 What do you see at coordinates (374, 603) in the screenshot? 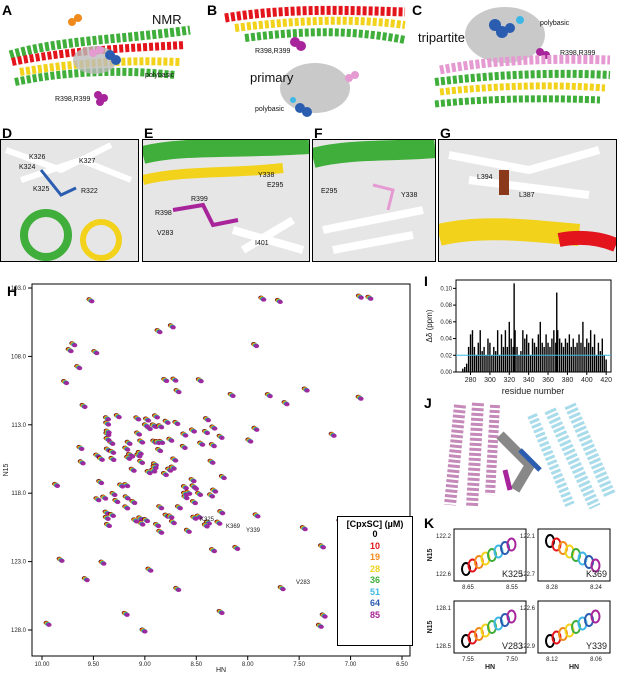
I see `legend-entry: 64` at bounding box center [374, 603].